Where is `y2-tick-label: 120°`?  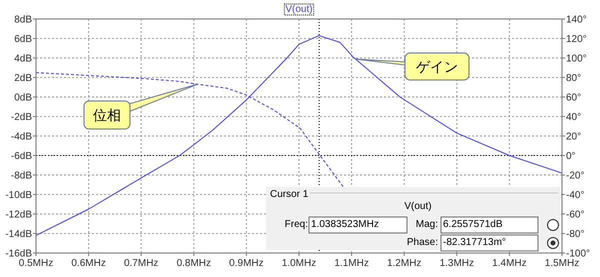 y2-tick-label: 120° is located at coordinates (576, 39).